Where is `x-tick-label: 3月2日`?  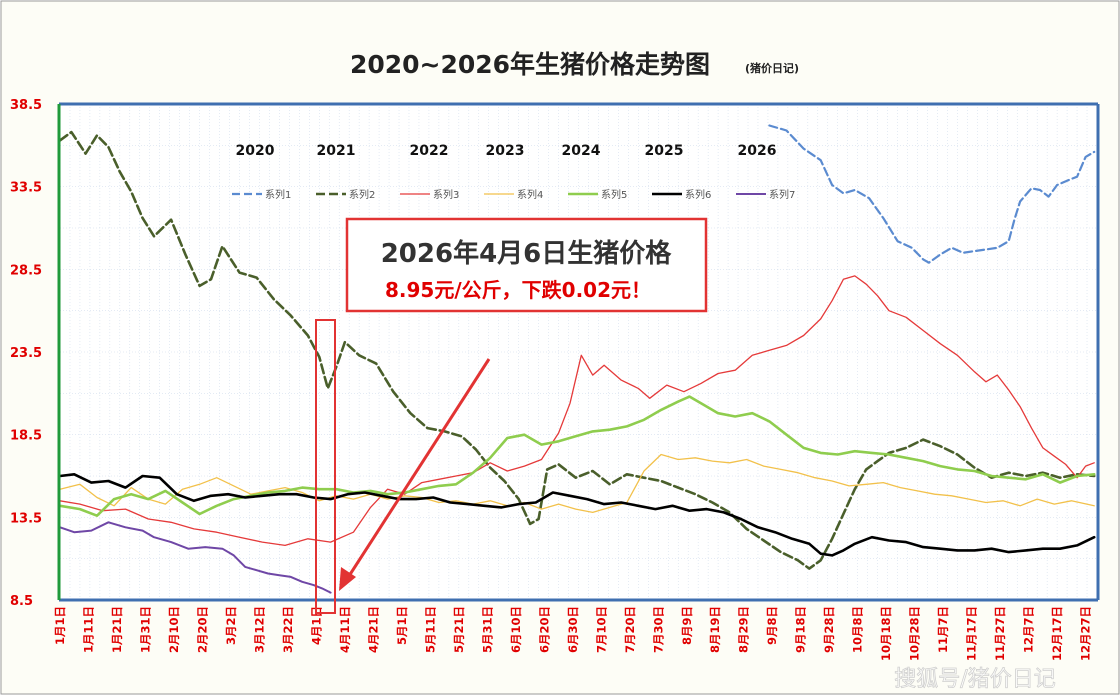
x-tick-label: 3月2日 is located at coordinates (231, 625).